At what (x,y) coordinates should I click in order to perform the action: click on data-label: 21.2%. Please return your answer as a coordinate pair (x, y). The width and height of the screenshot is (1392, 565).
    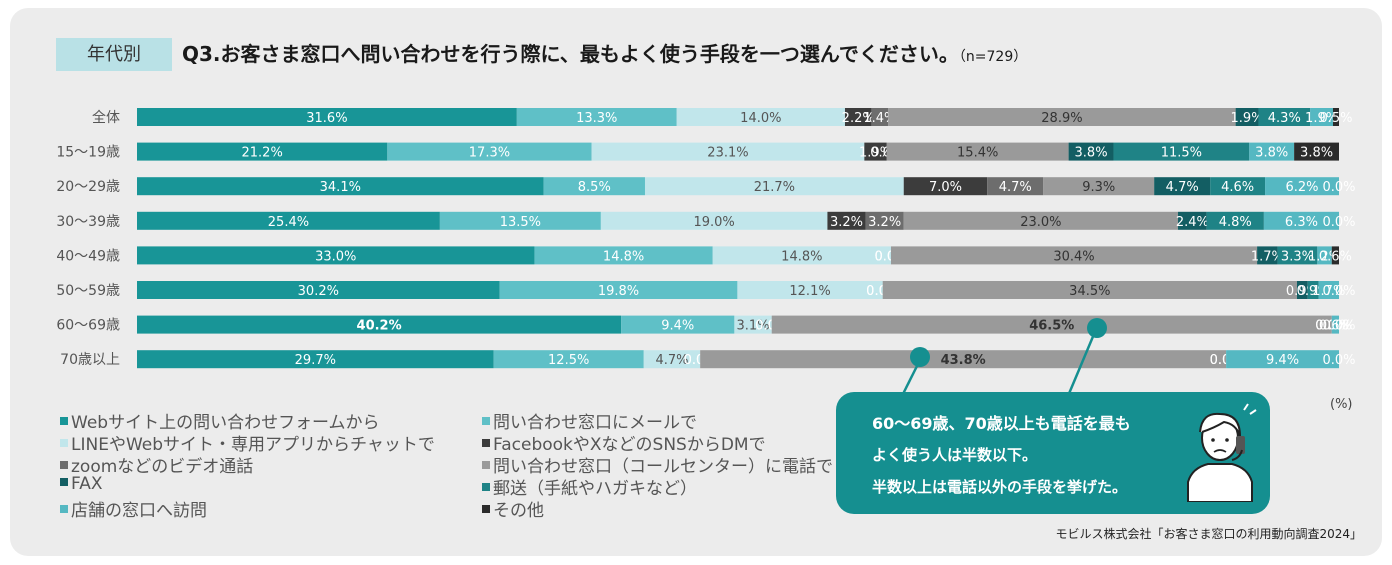
    Looking at the image, I should click on (262, 153).